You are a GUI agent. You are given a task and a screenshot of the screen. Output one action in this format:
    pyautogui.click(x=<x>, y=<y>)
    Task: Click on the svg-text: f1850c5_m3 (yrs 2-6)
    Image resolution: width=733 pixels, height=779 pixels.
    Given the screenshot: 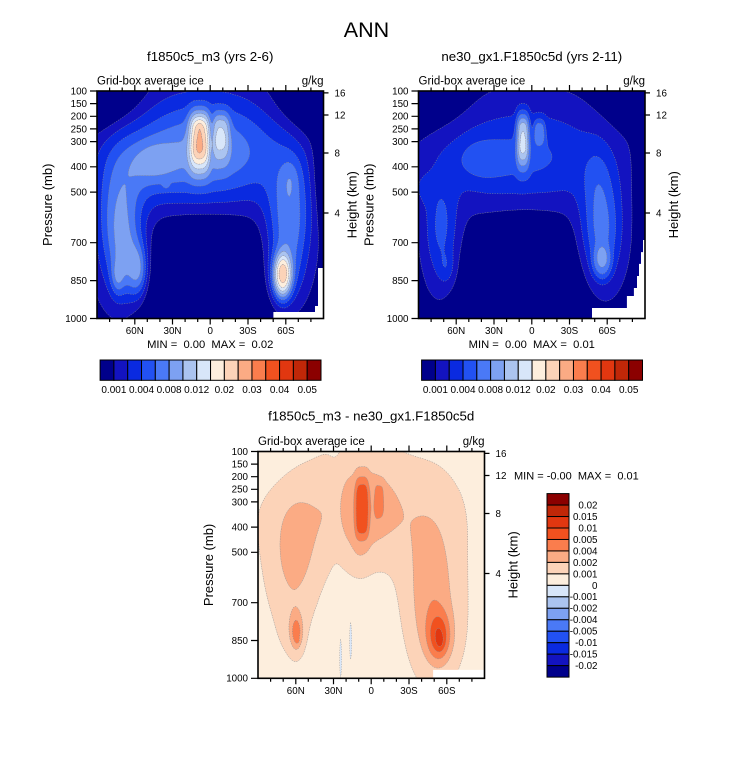 What is the action you would take?
    pyautogui.click(x=210, y=56)
    